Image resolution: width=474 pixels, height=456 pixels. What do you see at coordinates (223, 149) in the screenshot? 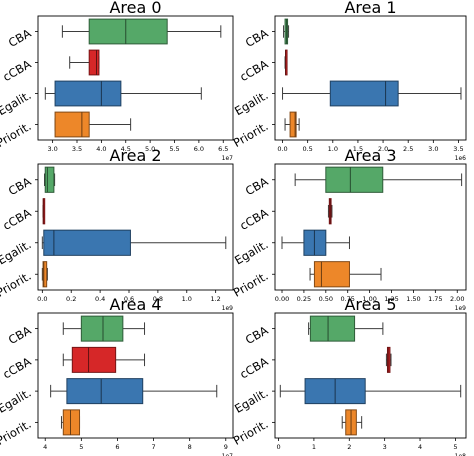
I see `xtick-label: 6.5` at bounding box center [223, 149].